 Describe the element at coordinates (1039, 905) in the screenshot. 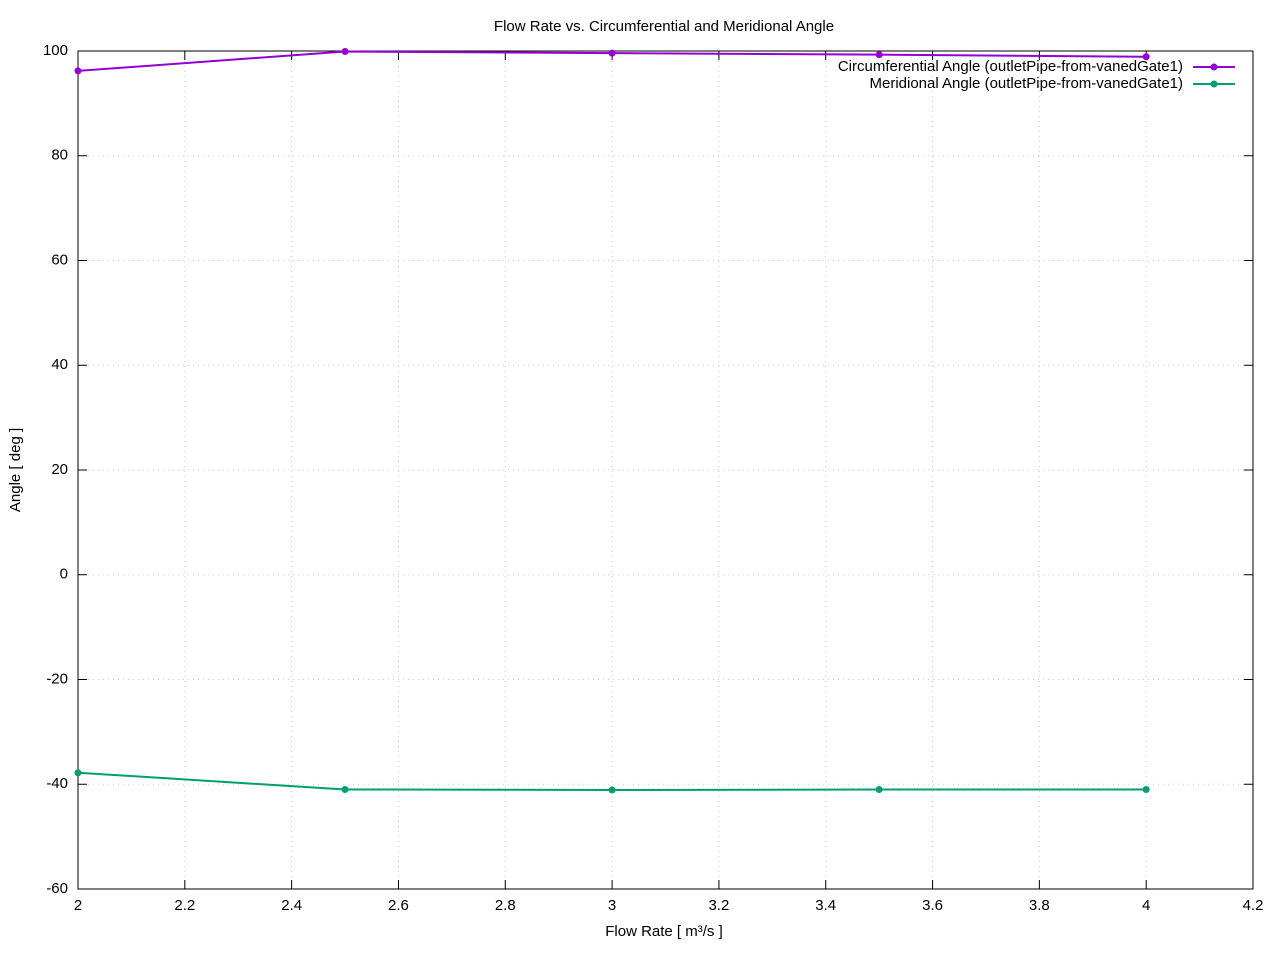

I see `x-tick-label: 3.8` at that location.